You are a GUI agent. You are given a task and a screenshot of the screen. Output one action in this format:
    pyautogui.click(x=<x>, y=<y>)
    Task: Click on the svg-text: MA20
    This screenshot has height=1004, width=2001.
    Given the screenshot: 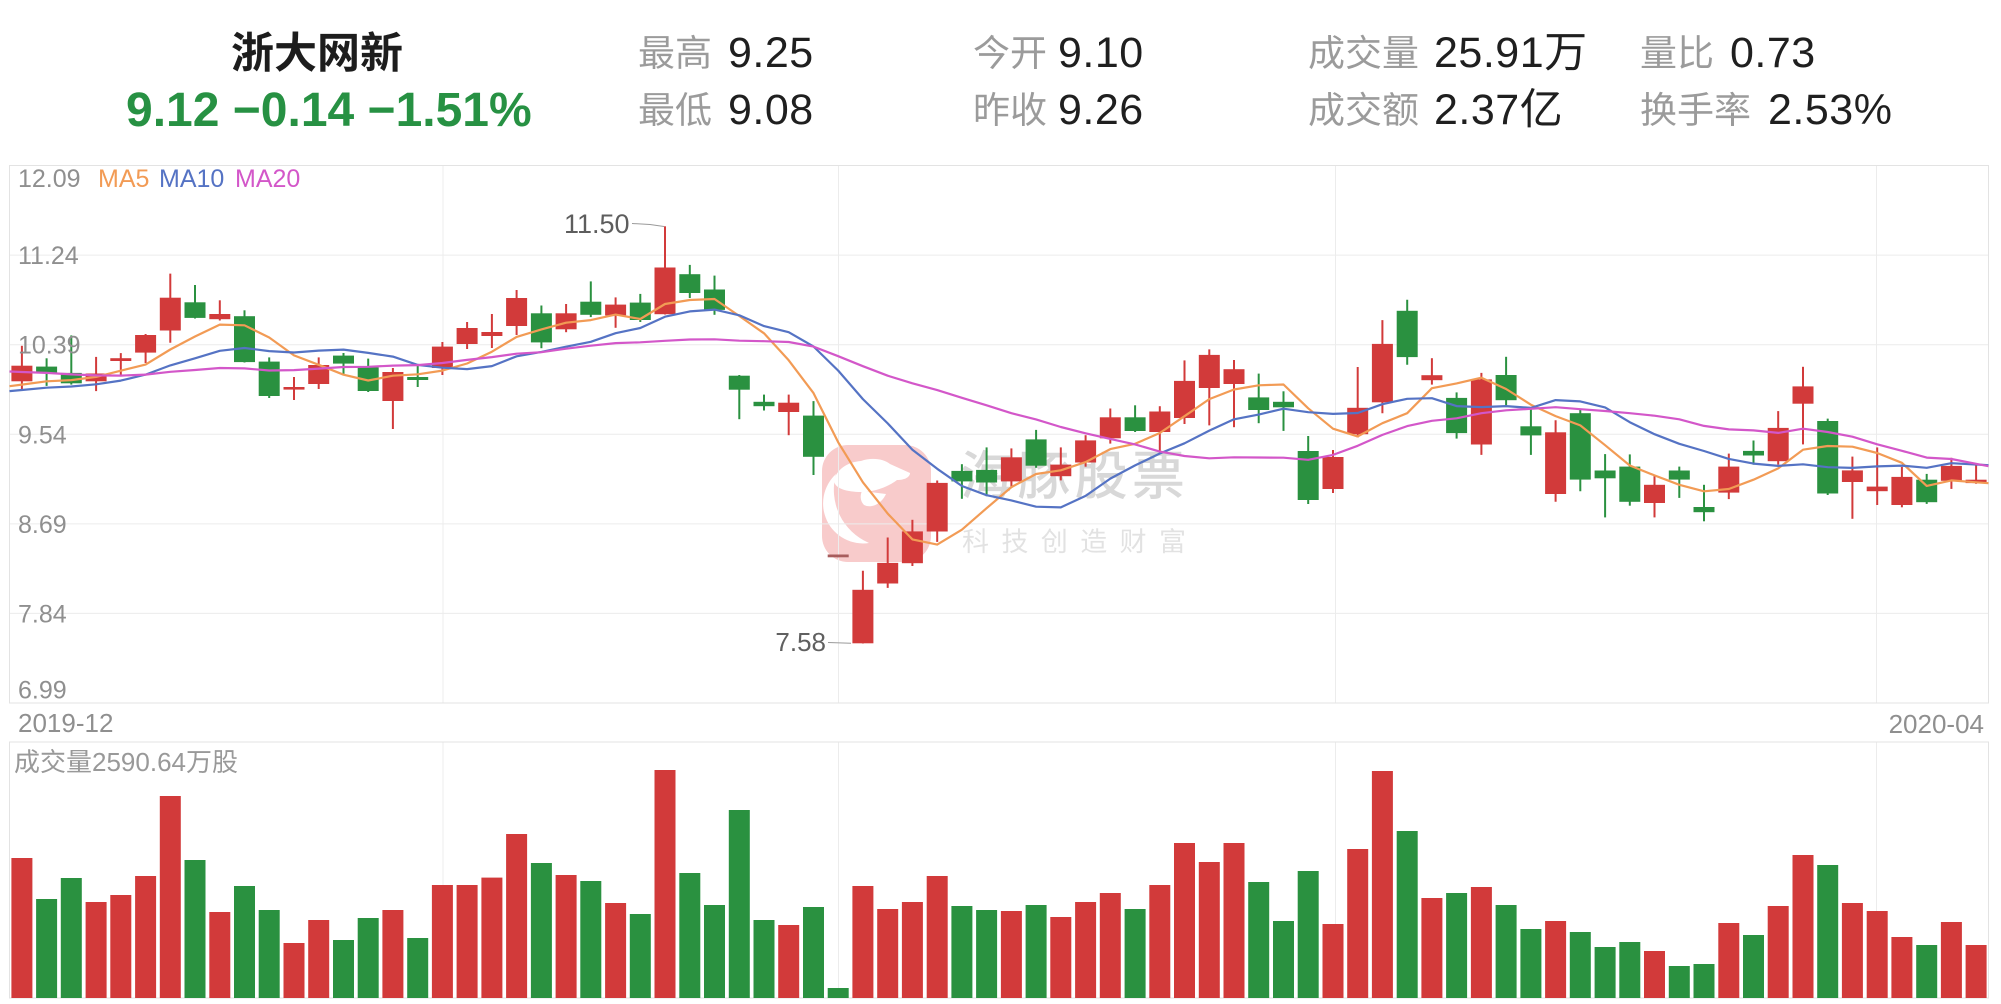 What is the action you would take?
    pyautogui.click(x=267, y=179)
    